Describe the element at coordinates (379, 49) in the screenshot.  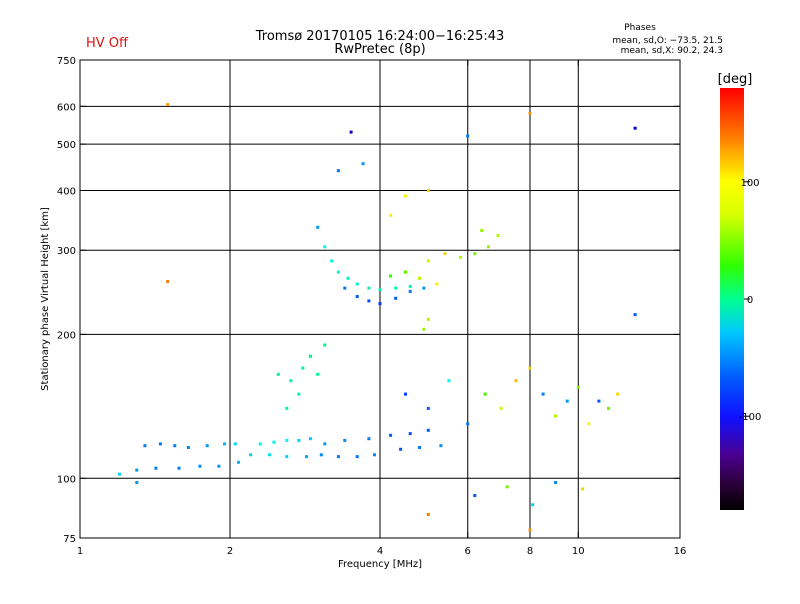
I see `chart-subtitle: RwPretec (8p)` at that location.